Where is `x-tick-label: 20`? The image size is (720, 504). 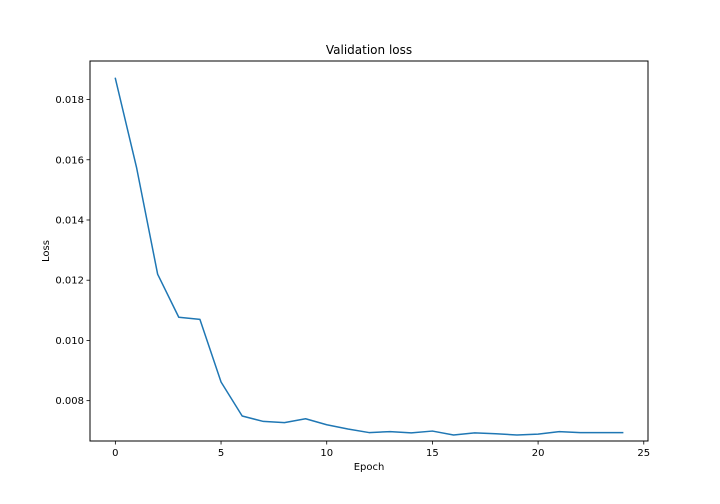 x-tick-label: 20 is located at coordinates (538, 453).